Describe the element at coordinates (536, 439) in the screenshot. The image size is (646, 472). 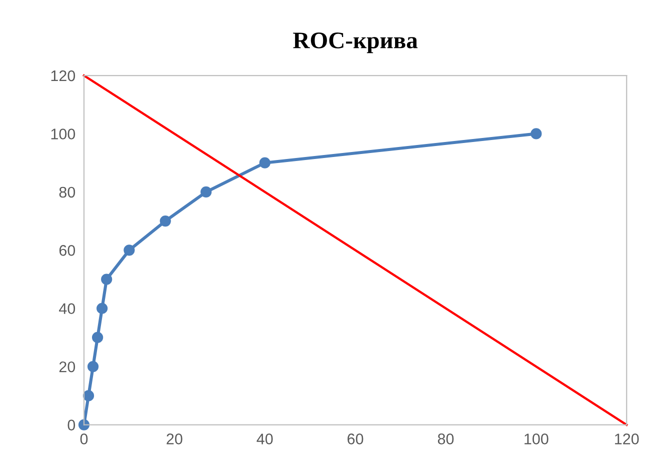
I see `x-tick-label: 100` at that location.